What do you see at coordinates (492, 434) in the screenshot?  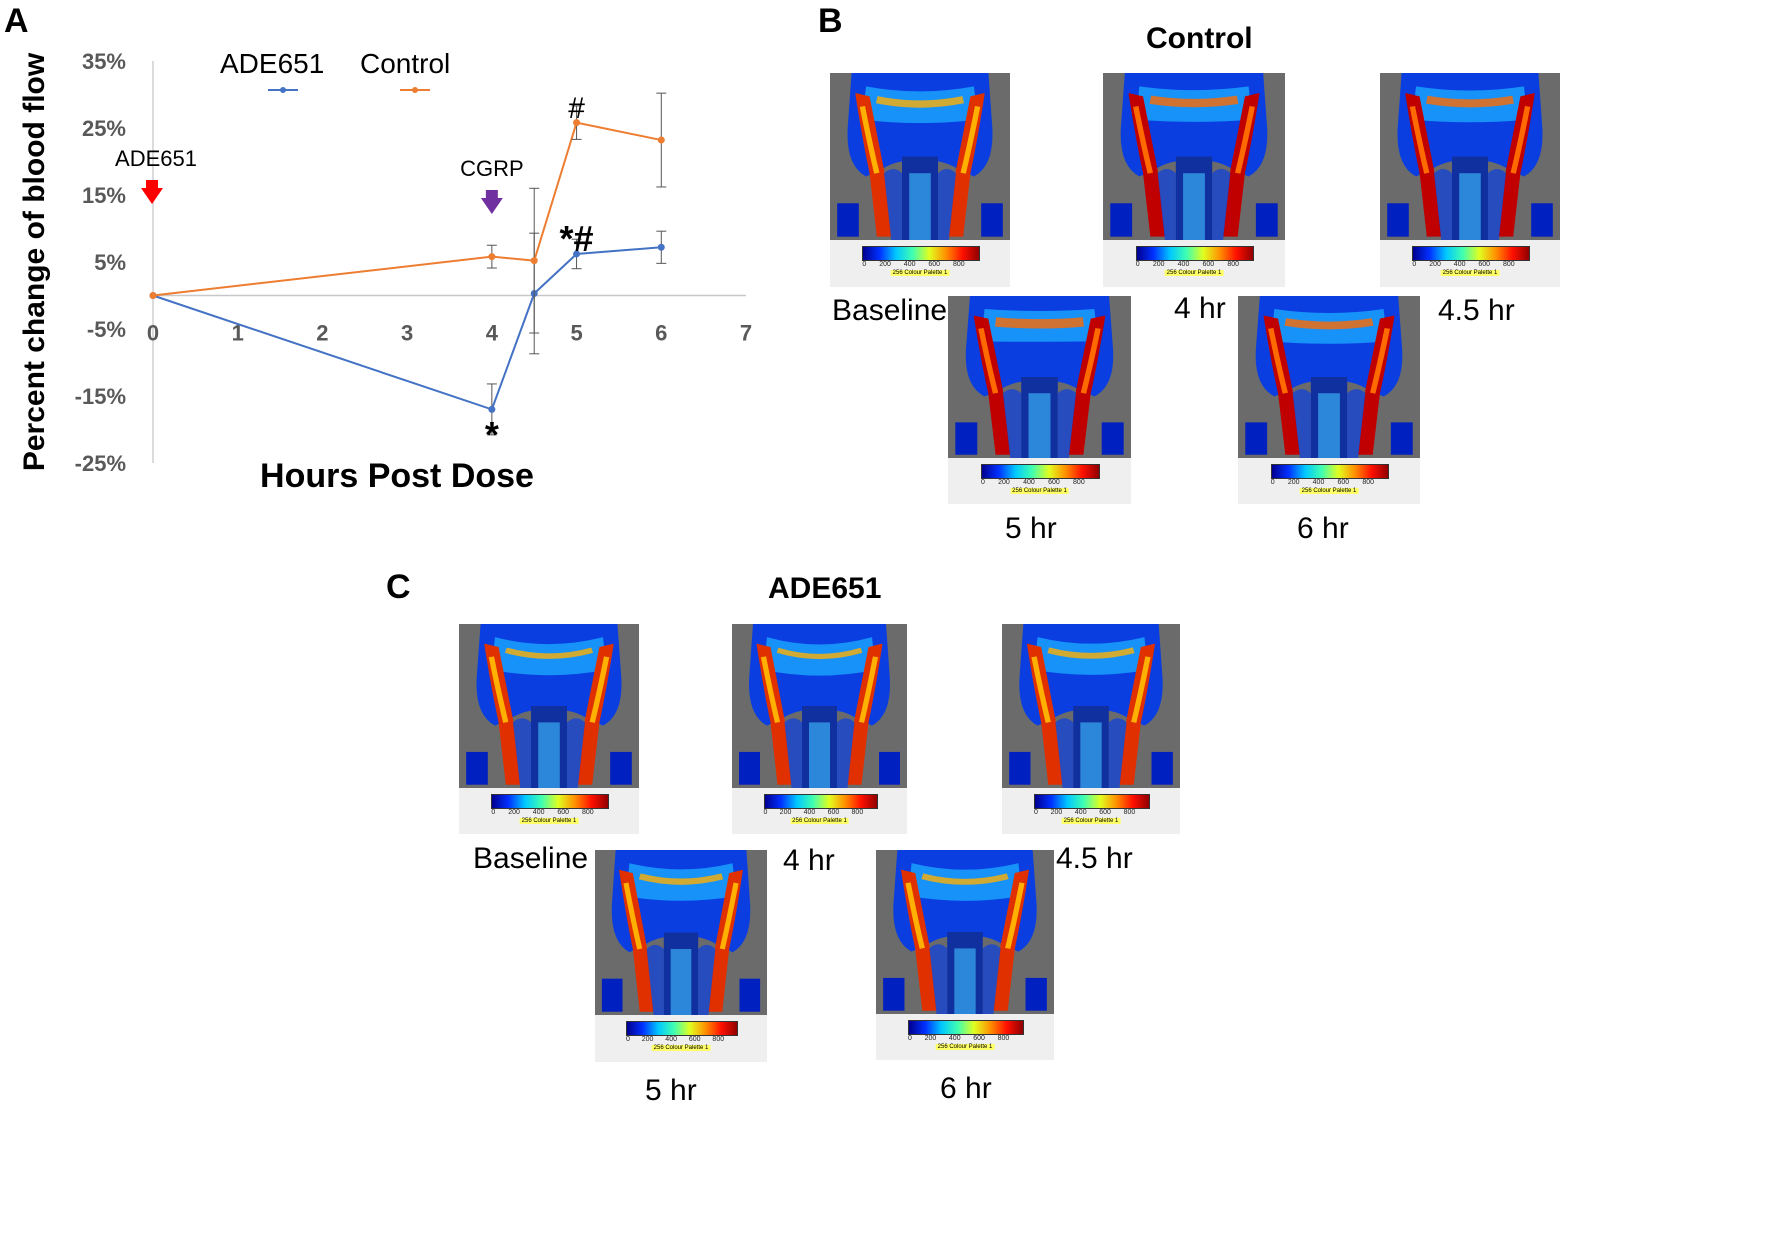 I see `significance-marker: *` at bounding box center [492, 434].